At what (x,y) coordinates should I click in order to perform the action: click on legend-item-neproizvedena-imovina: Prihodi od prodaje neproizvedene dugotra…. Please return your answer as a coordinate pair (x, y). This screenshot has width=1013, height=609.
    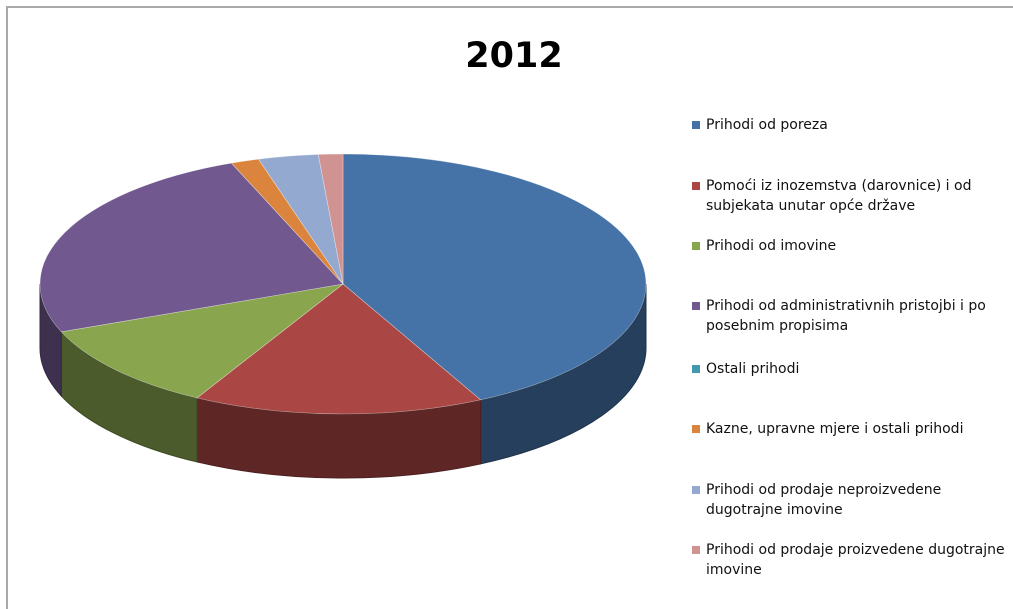
    Looking at the image, I should click on (851, 500).